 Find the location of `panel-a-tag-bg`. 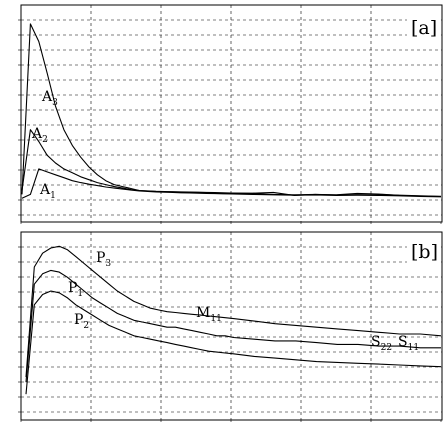

panel-a-tag-bg is located at coordinates (423, 28).